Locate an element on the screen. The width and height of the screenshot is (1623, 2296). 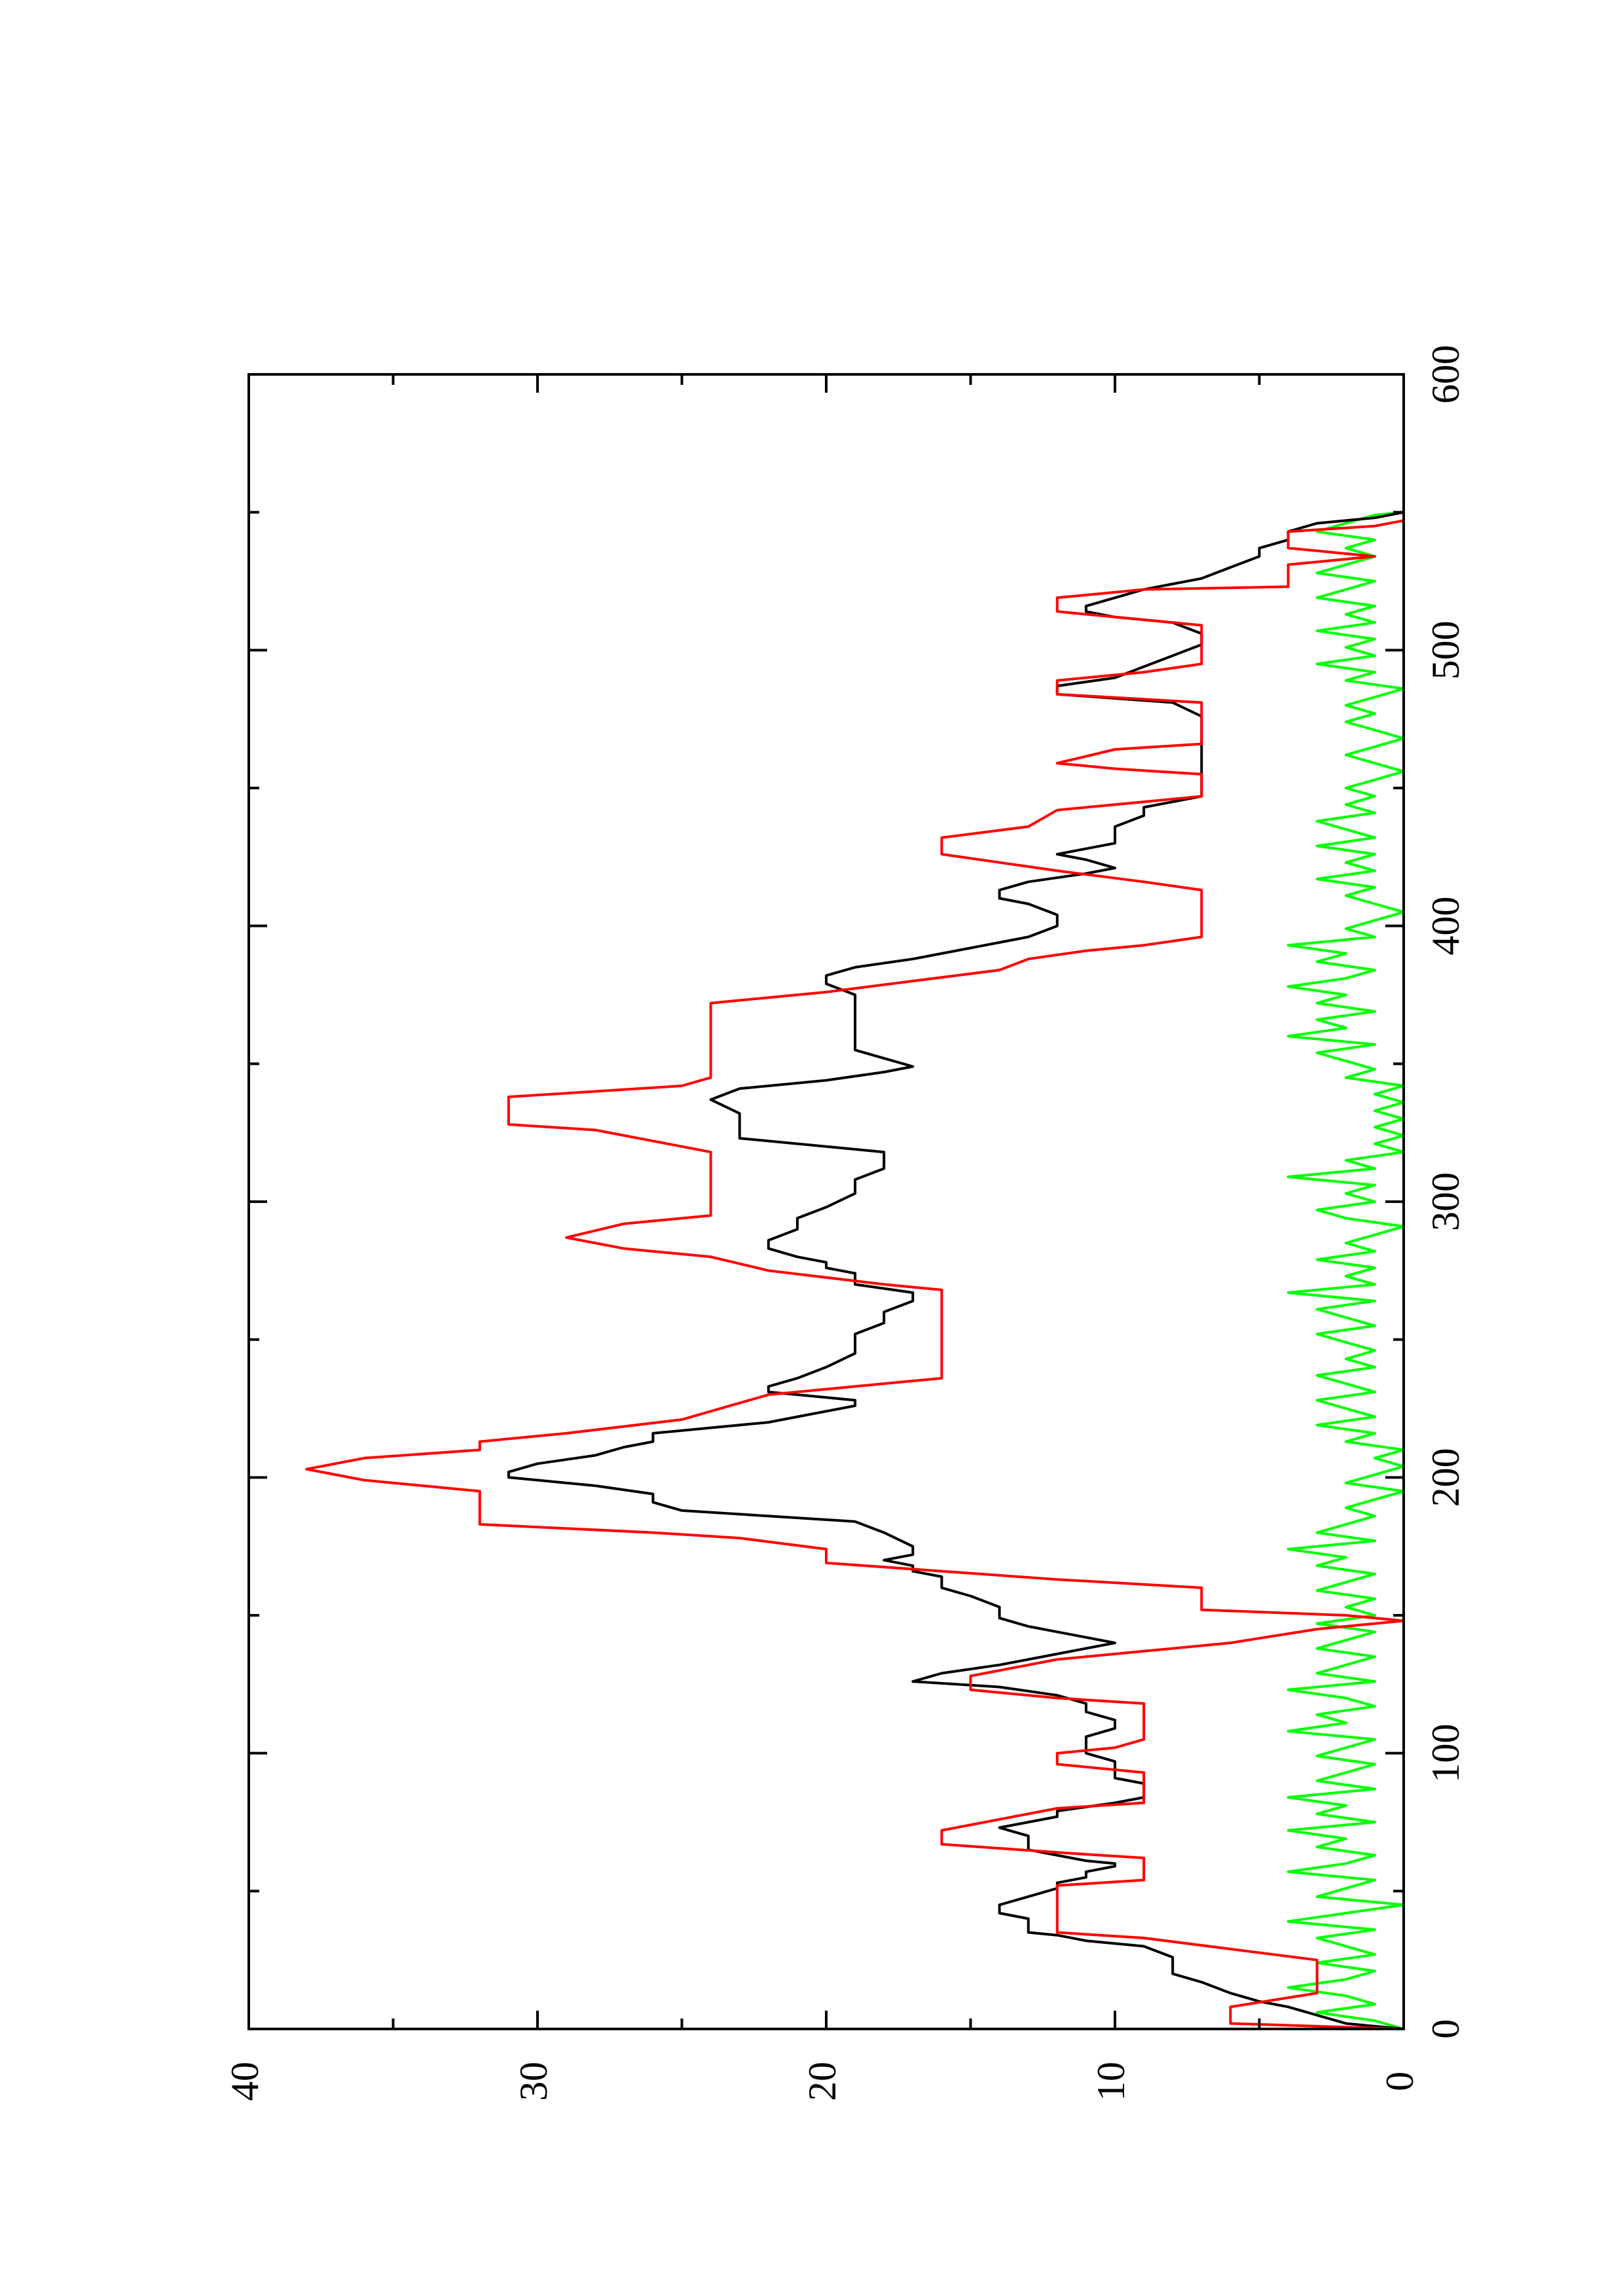
x-tick-label: 500 is located at coordinates (1445, 649).